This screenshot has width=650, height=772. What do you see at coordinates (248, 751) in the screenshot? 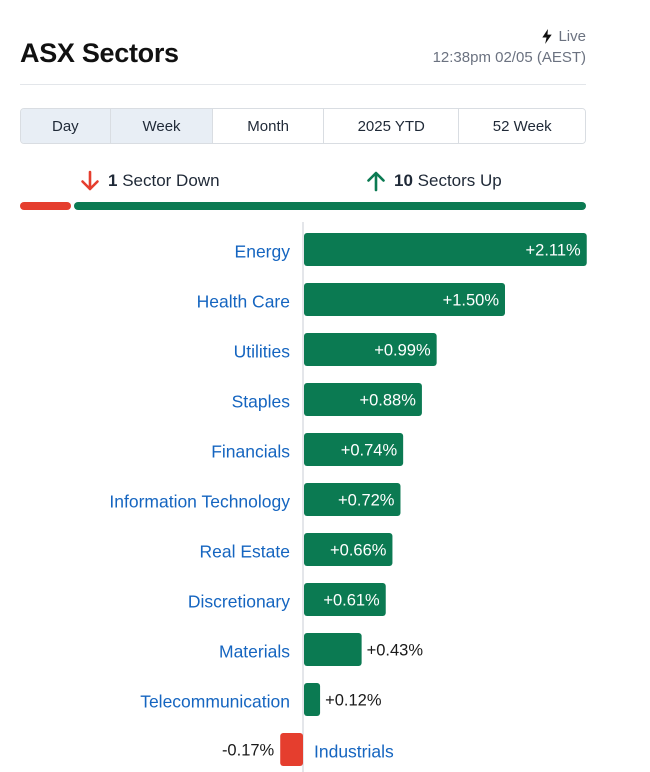
I see `value-label: -0.17%` at bounding box center [248, 751].